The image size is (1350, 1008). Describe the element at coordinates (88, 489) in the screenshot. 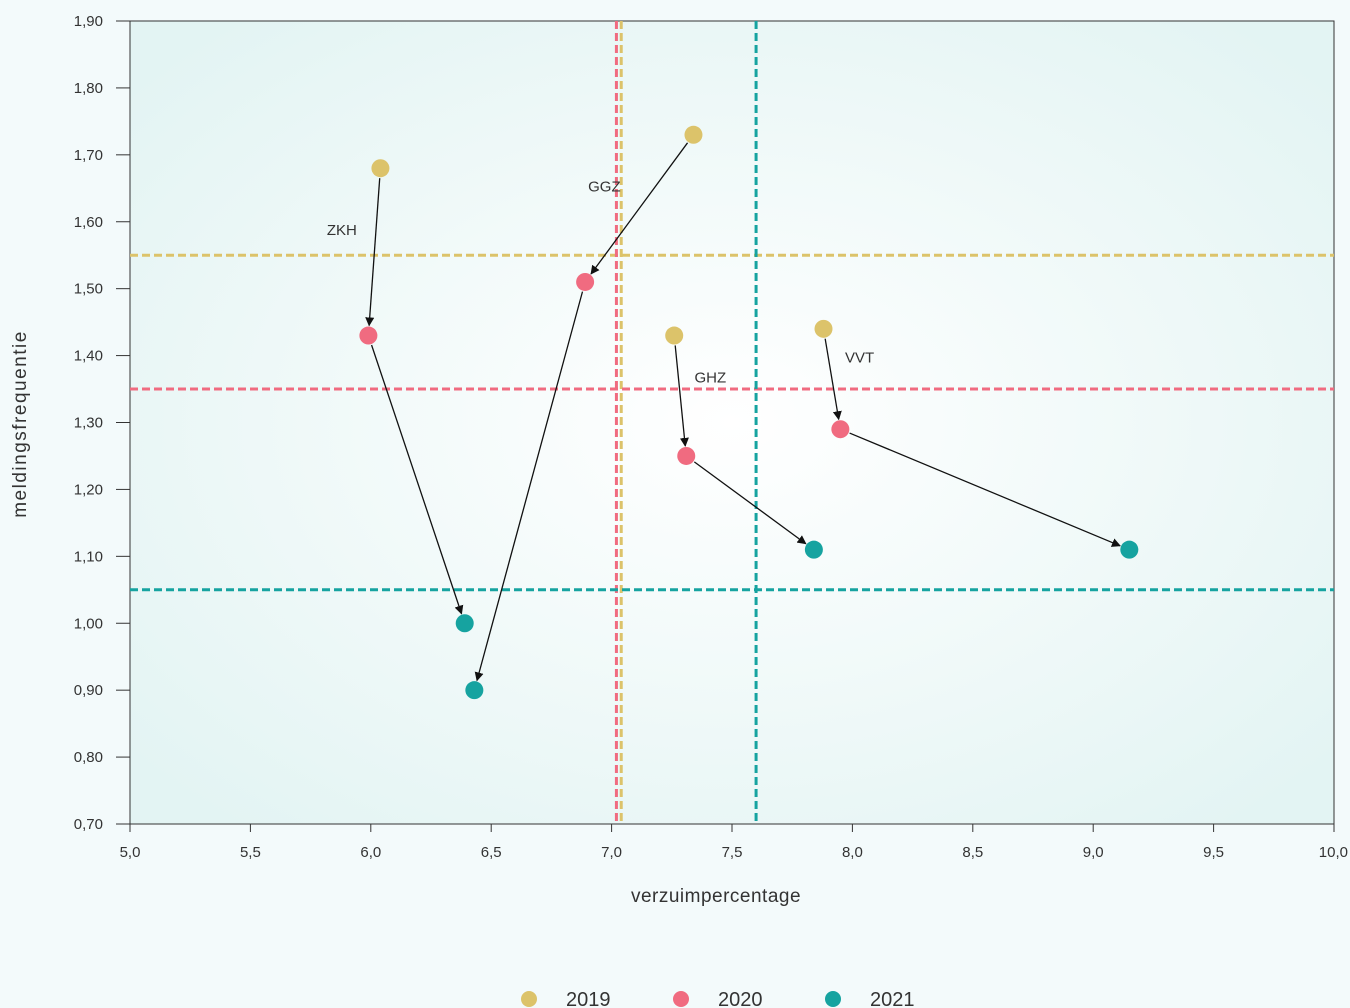

I see `y-tick-label: 1,20` at that location.